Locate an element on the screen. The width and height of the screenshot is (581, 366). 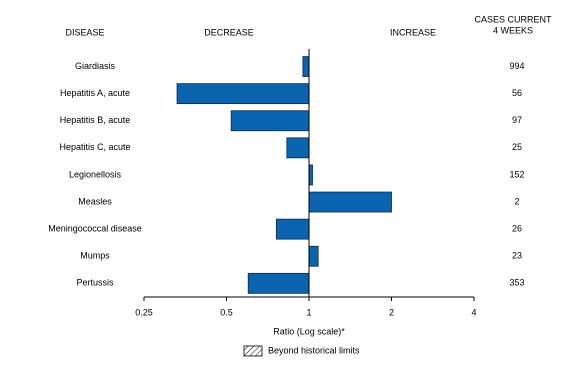
x-tick-label: 0.5 is located at coordinates (226, 312).